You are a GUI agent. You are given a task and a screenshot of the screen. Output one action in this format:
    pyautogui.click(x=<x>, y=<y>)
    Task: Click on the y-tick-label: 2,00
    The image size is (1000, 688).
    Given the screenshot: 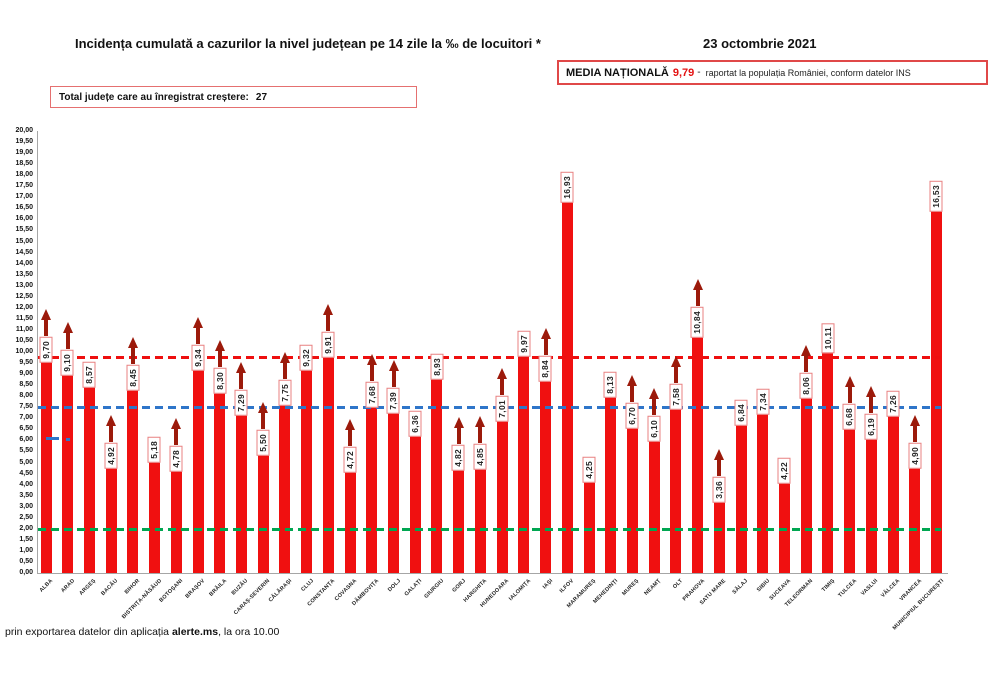 What is the action you would take?
    pyautogui.click(x=26, y=528)
    